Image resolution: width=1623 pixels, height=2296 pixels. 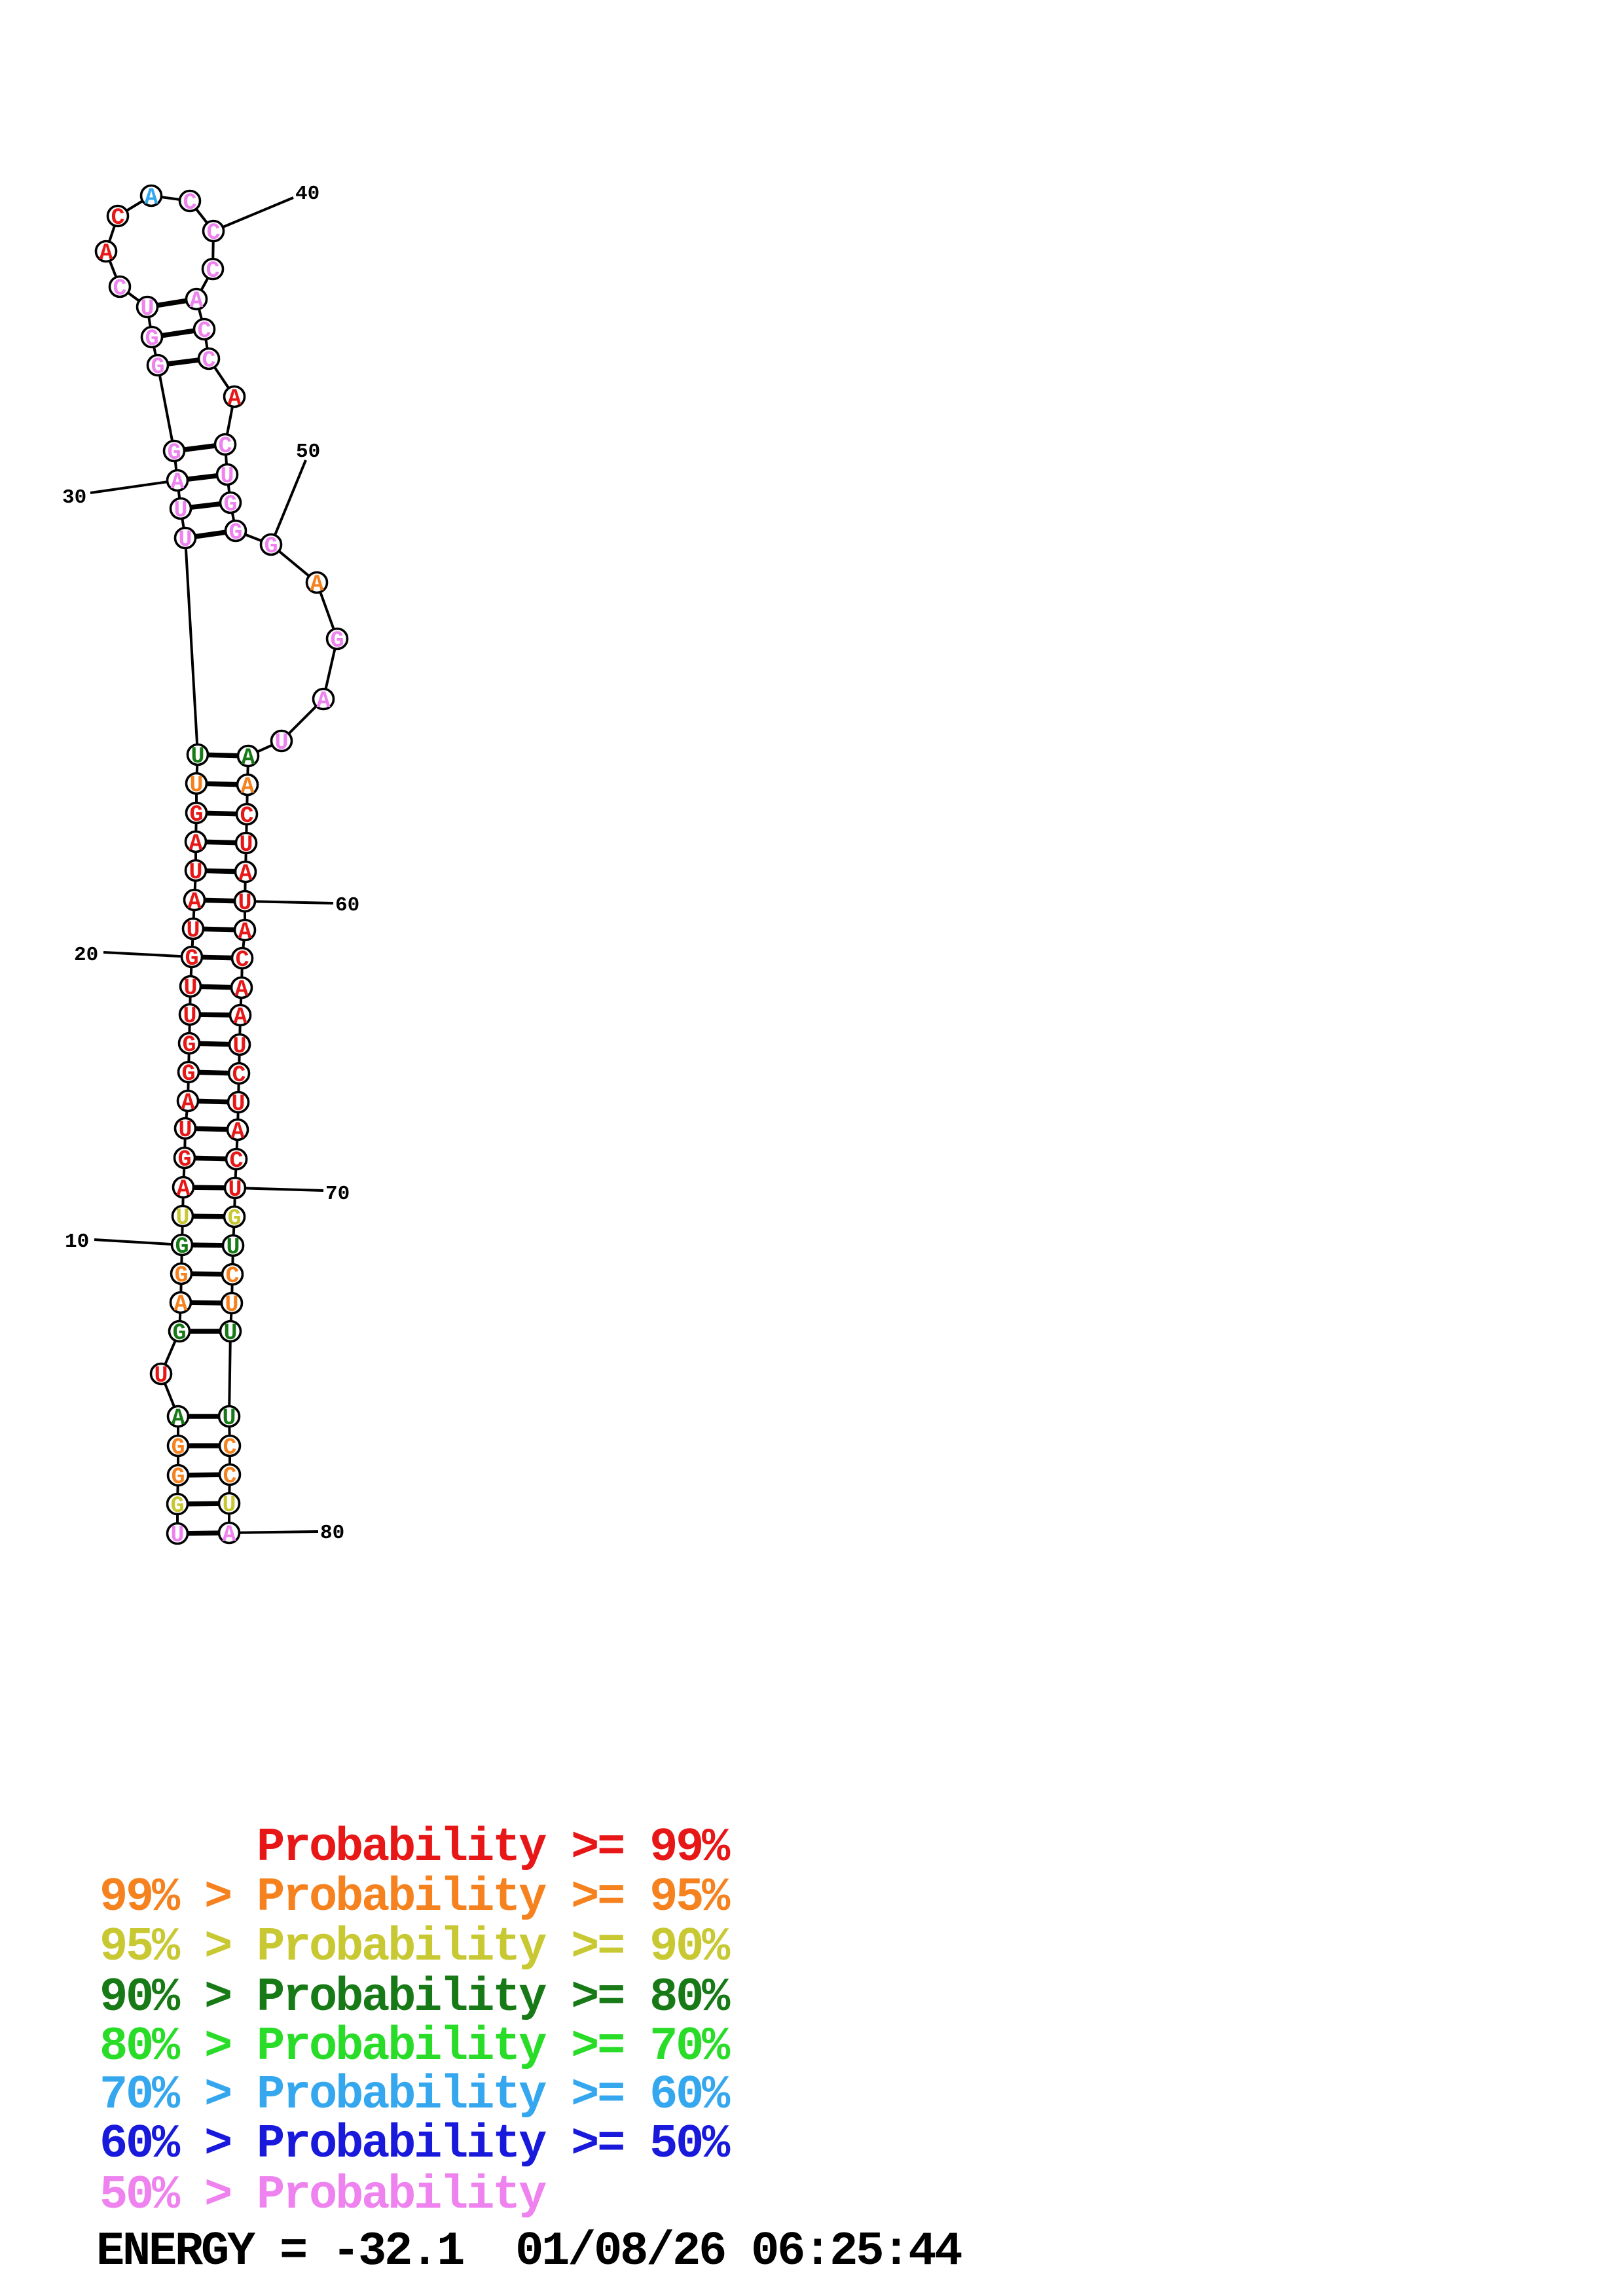 What do you see at coordinates (74, 497) in the screenshot?
I see `svg-text: 30` at bounding box center [74, 497].